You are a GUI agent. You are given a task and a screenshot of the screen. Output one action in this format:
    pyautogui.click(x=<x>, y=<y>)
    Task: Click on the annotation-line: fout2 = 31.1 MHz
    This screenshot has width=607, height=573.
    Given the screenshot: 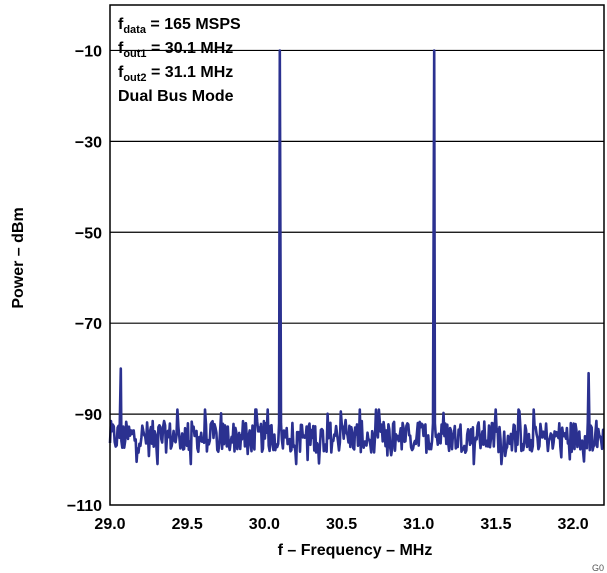 What is the action you would take?
    pyautogui.click(x=175, y=74)
    